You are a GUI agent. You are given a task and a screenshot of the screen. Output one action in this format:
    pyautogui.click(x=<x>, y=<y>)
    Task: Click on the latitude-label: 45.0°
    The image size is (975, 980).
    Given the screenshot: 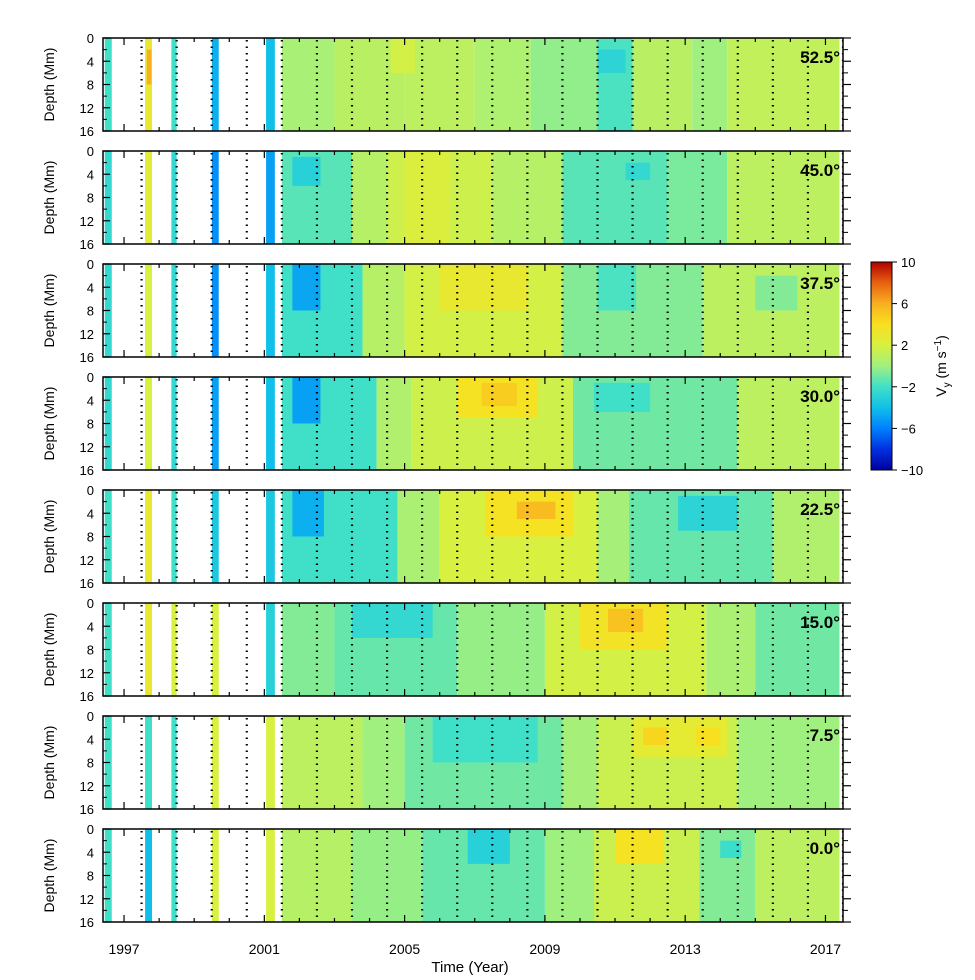 What is the action you would take?
    pyautogui.click(x=820, y=170)
    